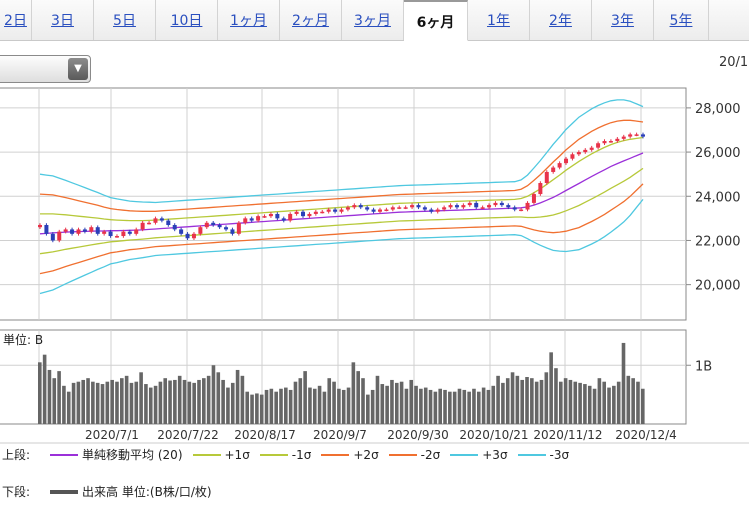 This screenshot has height=509, width=749. What do you see at coordinates (290, 454) in the screenshot?
I see `legend-upper: 上段: 単純移動平均 (20) +1σ -1σ +2σ -2σ +3σ -3σ` at bounding box center [290, 454].